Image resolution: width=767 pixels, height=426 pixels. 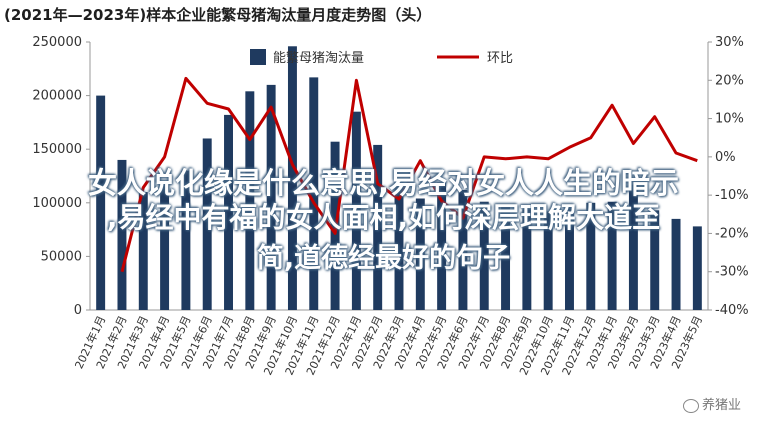 I want to click on overlay-text-line-3: 简,道德经最好的句子, so click(x=383, y=258).